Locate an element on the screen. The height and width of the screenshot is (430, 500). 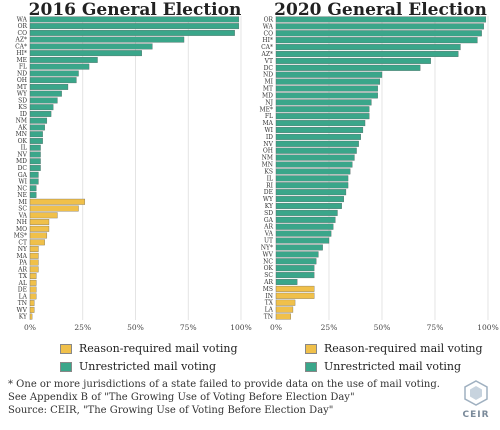
chart-title-2016: 2016 General Election is located at coordinates (135, 10).